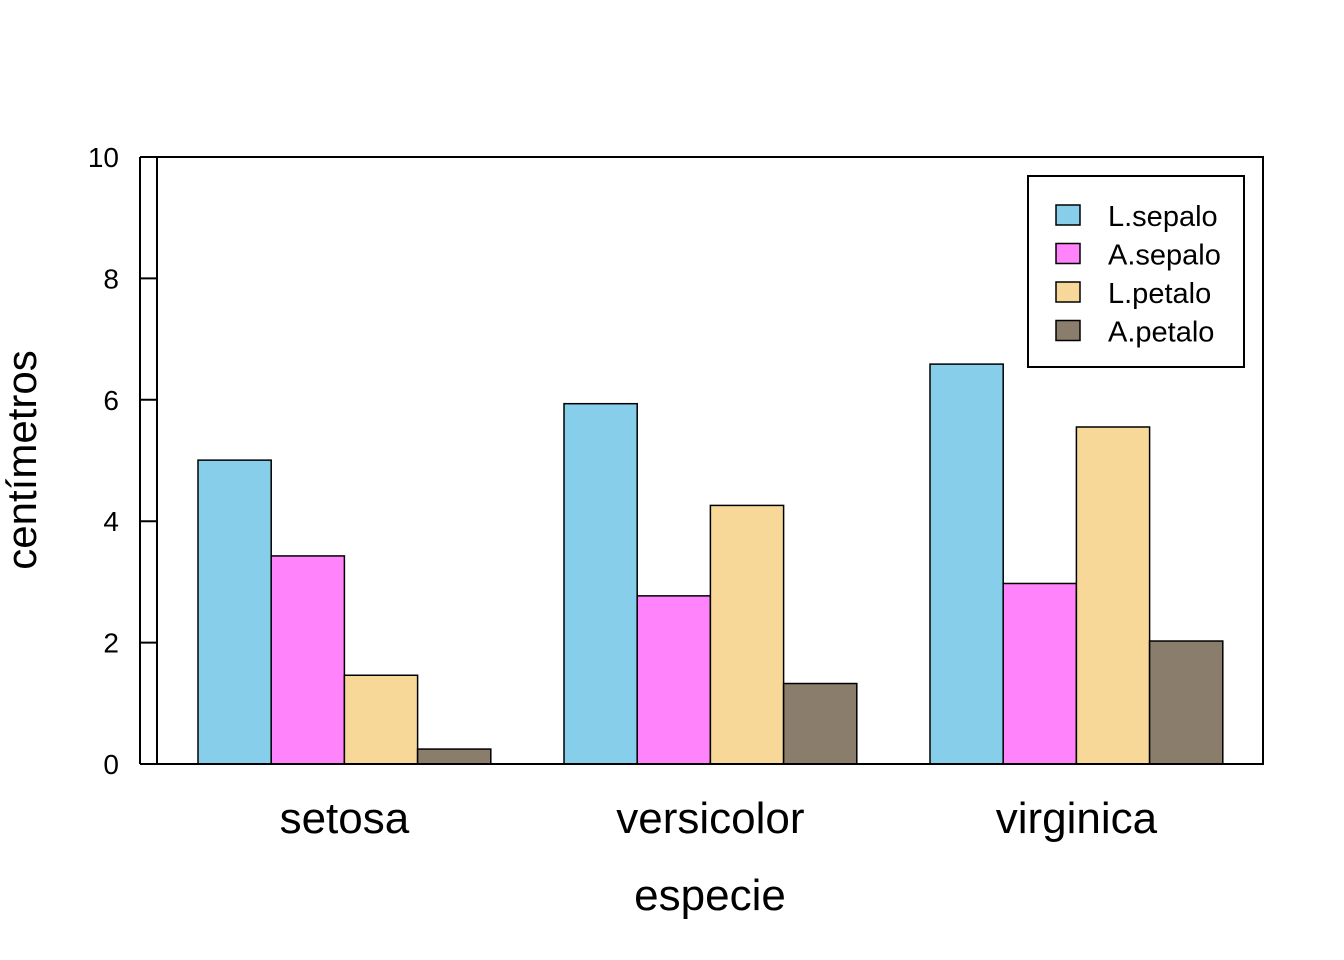 Image resolution: width=1344 pixels, height=960 pixels. Describe the element at coordinates (1164, 256) in the screenshot. I see `legend-label: A.sepalo` at that location.